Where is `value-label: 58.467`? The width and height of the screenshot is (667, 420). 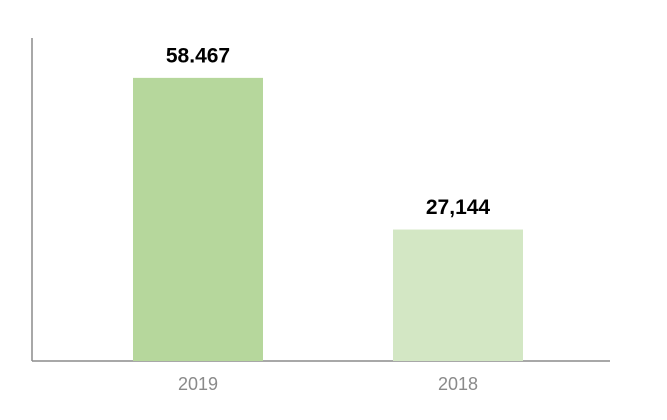 value-label: 58.467 is located at coordinates (198, 55).